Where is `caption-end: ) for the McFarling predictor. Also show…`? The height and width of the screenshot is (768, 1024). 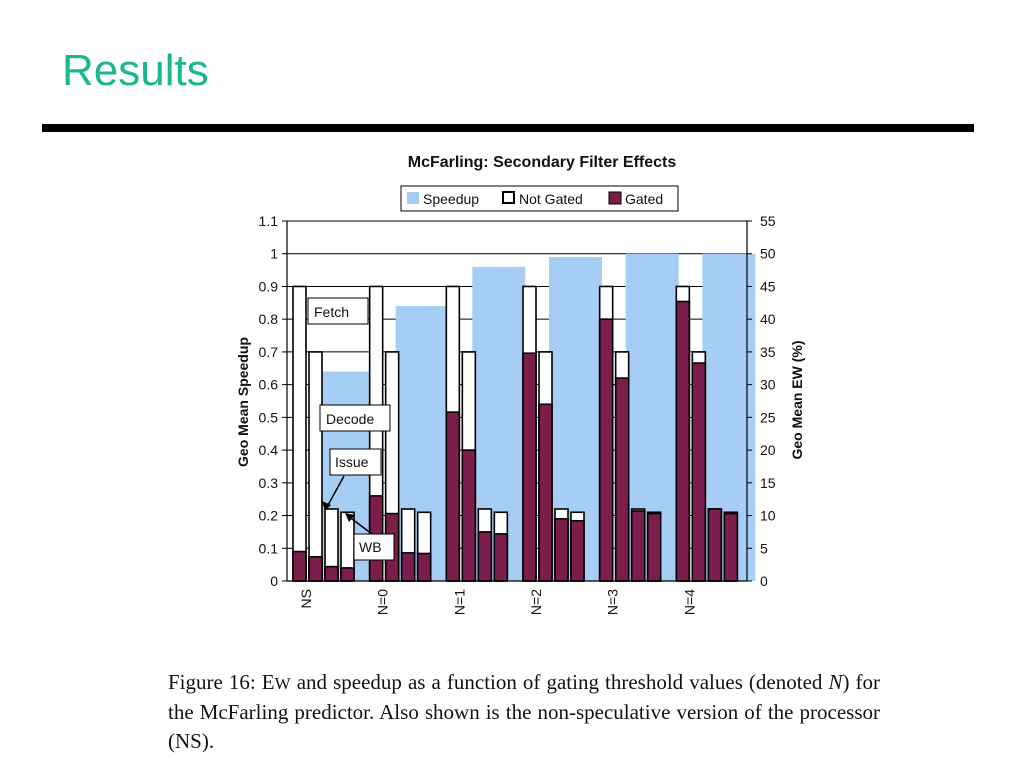
caption-end: ) for the McFarling predictor. Also show… is located at coordinates (524, 711).